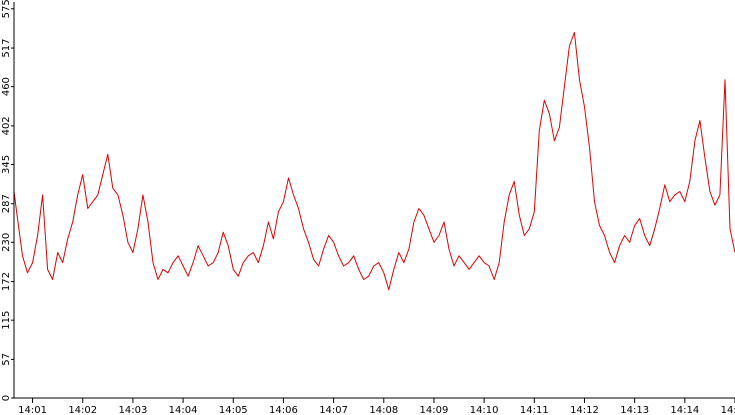 This screenshot has height=415, width=735. What do you see at coordinates (183, 410) in the screenshot?
I see `x-tick-label: 14:04` at bounding box center [183, 410].